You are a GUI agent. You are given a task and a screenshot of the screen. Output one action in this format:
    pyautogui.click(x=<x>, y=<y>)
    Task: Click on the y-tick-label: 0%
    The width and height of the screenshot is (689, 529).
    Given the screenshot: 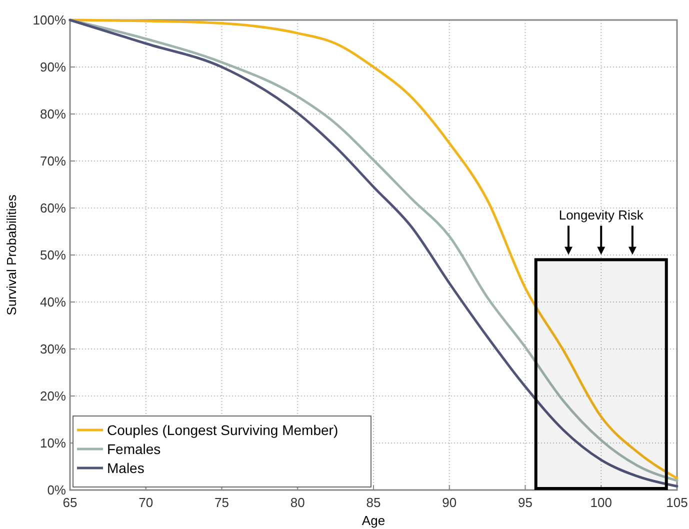 What is the action you would take?
    pyautogui.click(x=56, y=490)
    